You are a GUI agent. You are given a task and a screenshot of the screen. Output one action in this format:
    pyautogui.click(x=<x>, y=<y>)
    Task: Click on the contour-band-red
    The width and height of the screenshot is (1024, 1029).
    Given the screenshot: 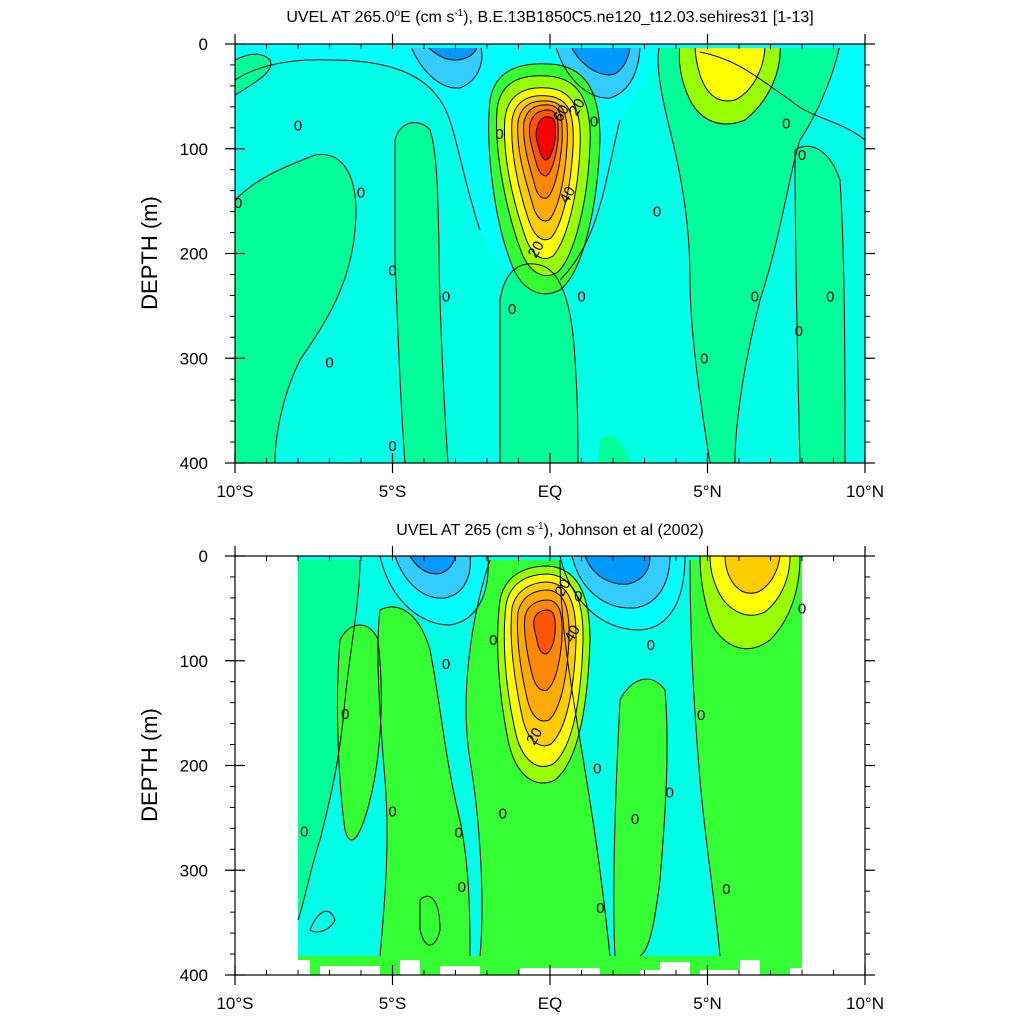 What is the action you would take?
    pyautogui.click(x=545, y=138)
    